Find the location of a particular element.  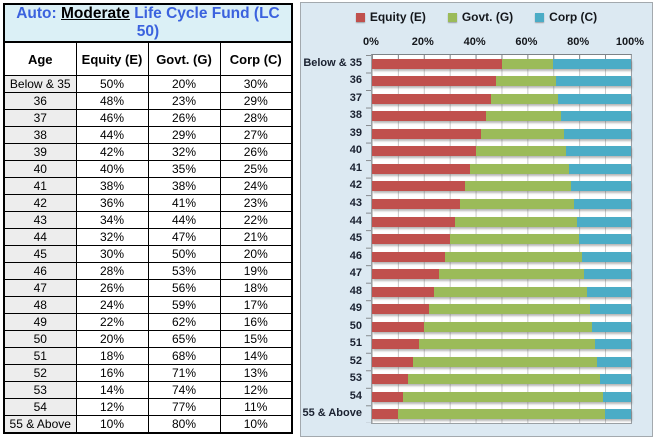

cell-age: 52 is located at coordinates (40, 373).